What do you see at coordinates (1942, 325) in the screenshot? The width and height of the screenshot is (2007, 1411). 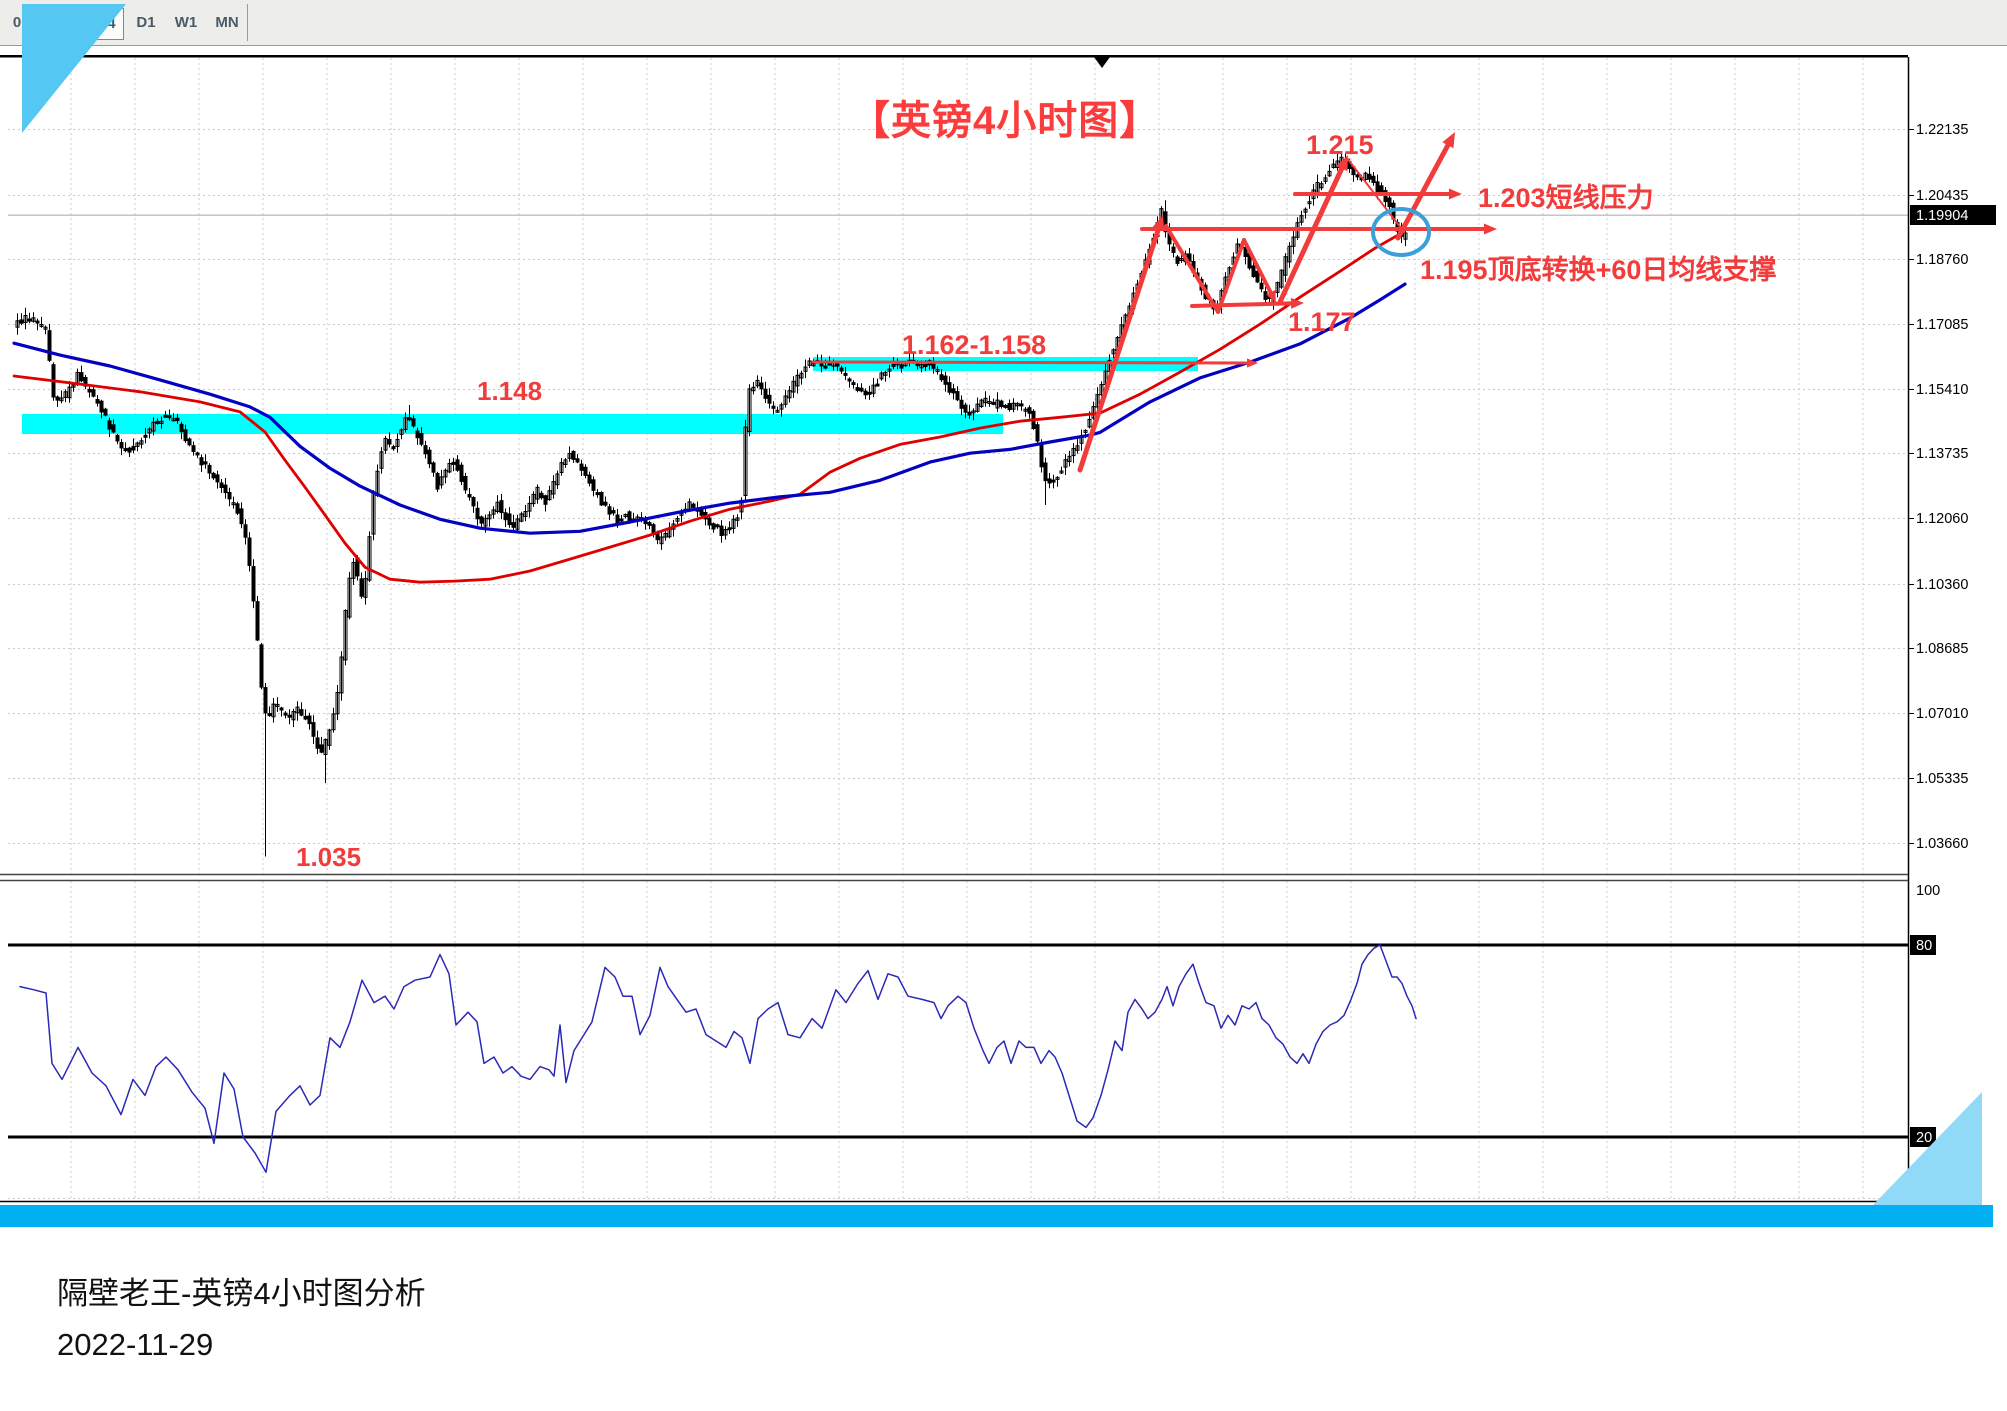 I see `price-axis-label: 1.17085` at bounding box center [1942, 325].